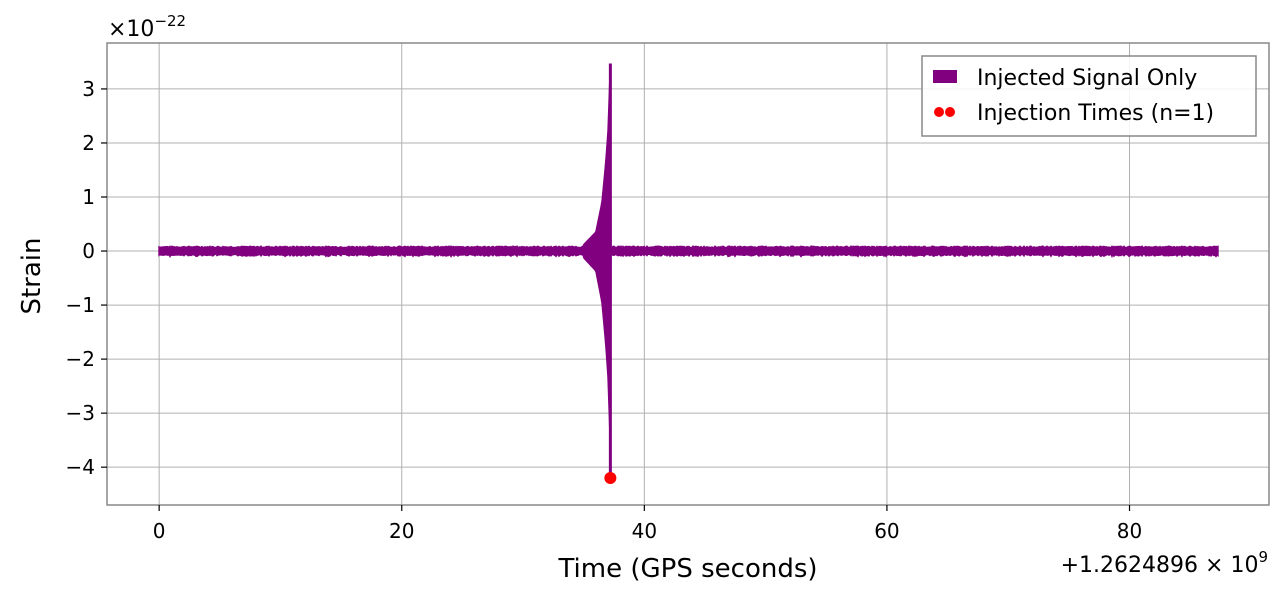  I want to click on y-tick-label: −4, so click(80, 467).